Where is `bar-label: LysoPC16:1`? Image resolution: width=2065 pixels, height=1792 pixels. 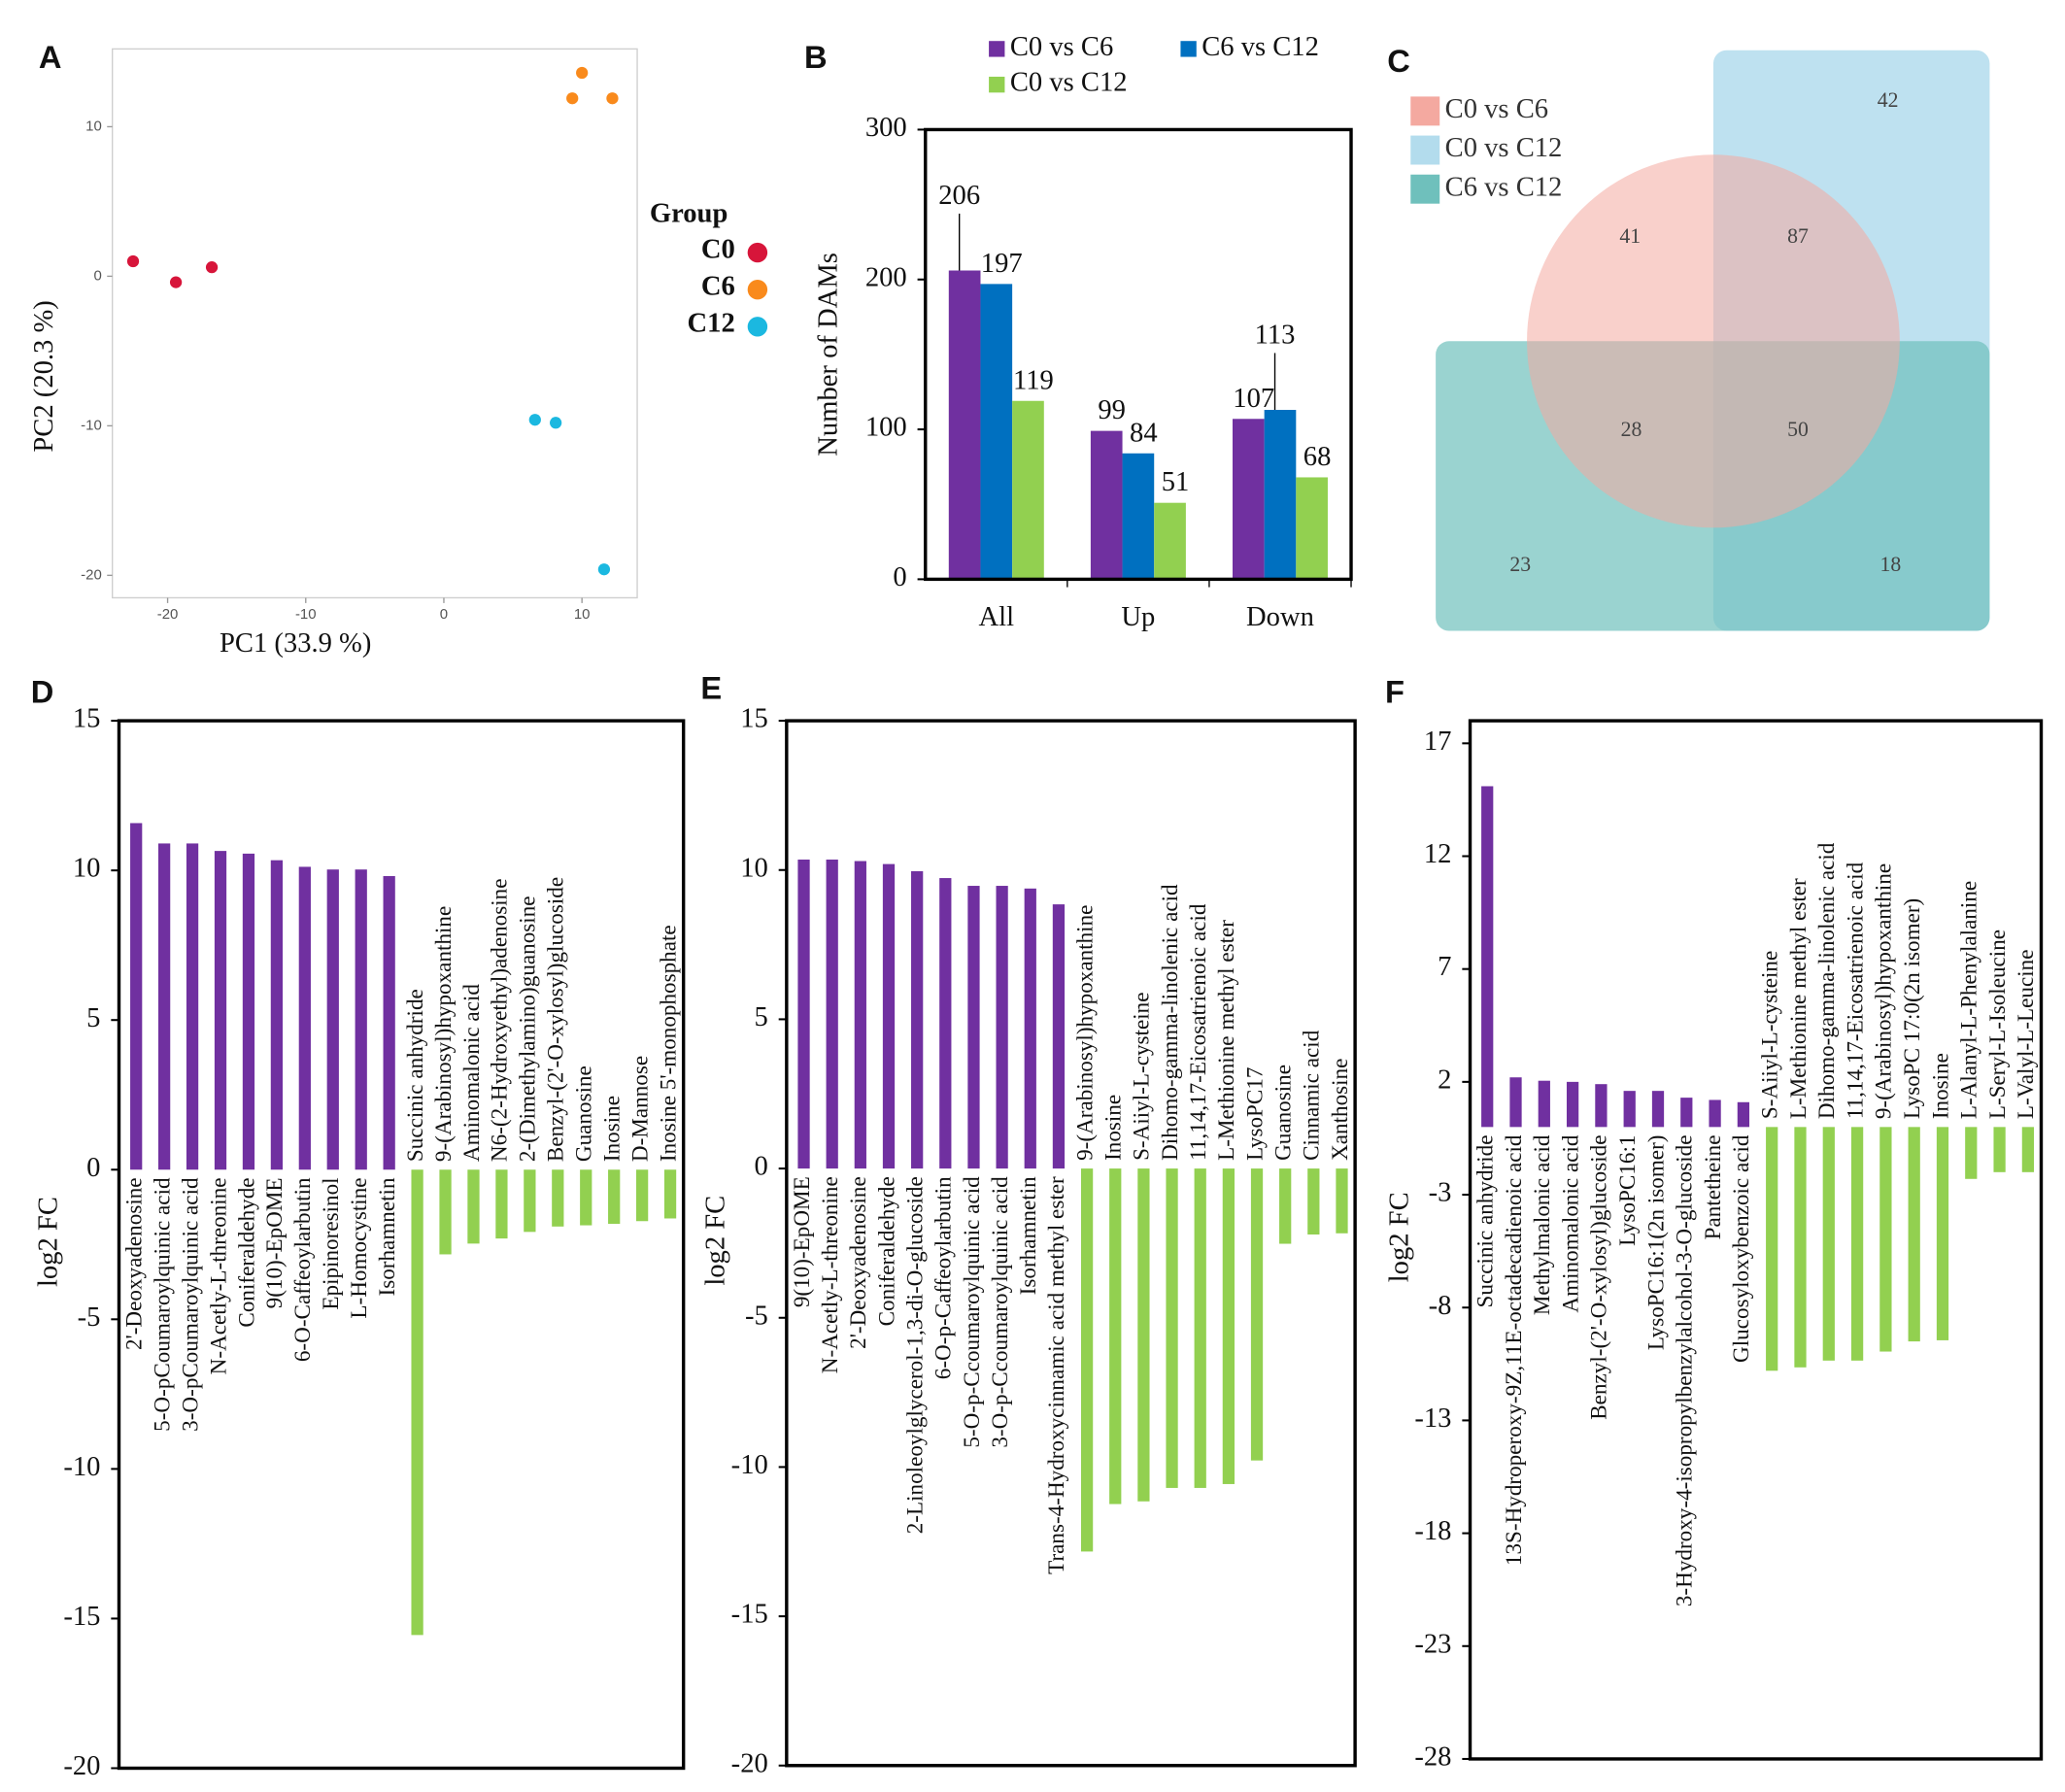 bar-label: LysoPC16:1 is located at coordinates (1628, 1190).